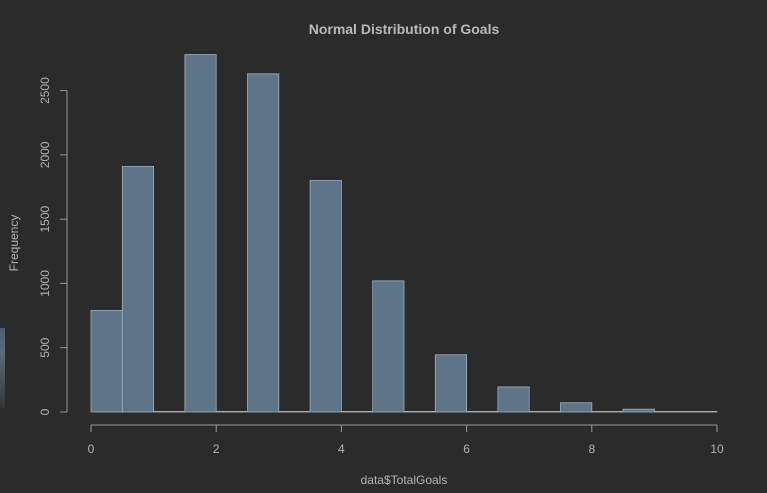 The image size is (767, 493). What do you see at coordinates (45, 90) in the screenshot?
I see `y-tick-label-2500: 2500` at bounding box center [45, 90].